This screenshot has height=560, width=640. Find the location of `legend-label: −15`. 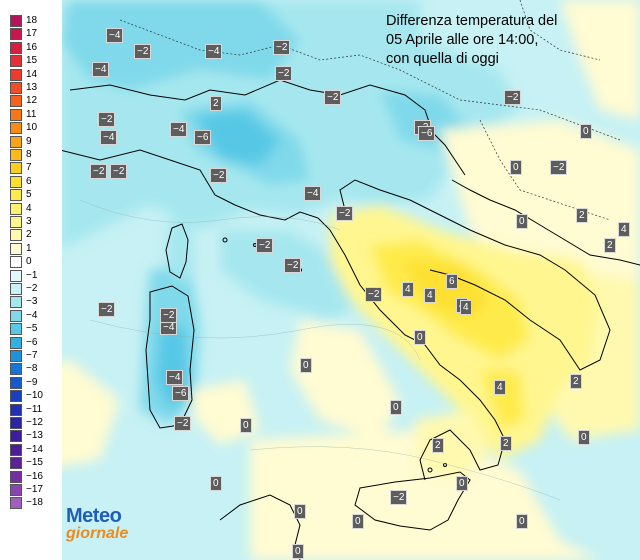

legend-label: −15 is located at coordinates (34, 463).